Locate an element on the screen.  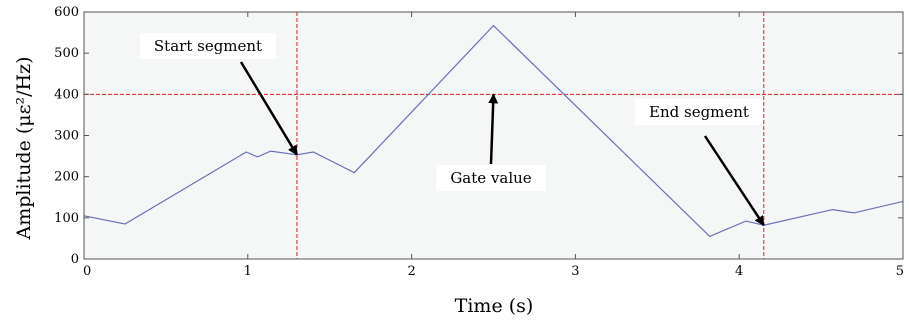
y-tick-label: 300 is located at coordinates (66, 136).